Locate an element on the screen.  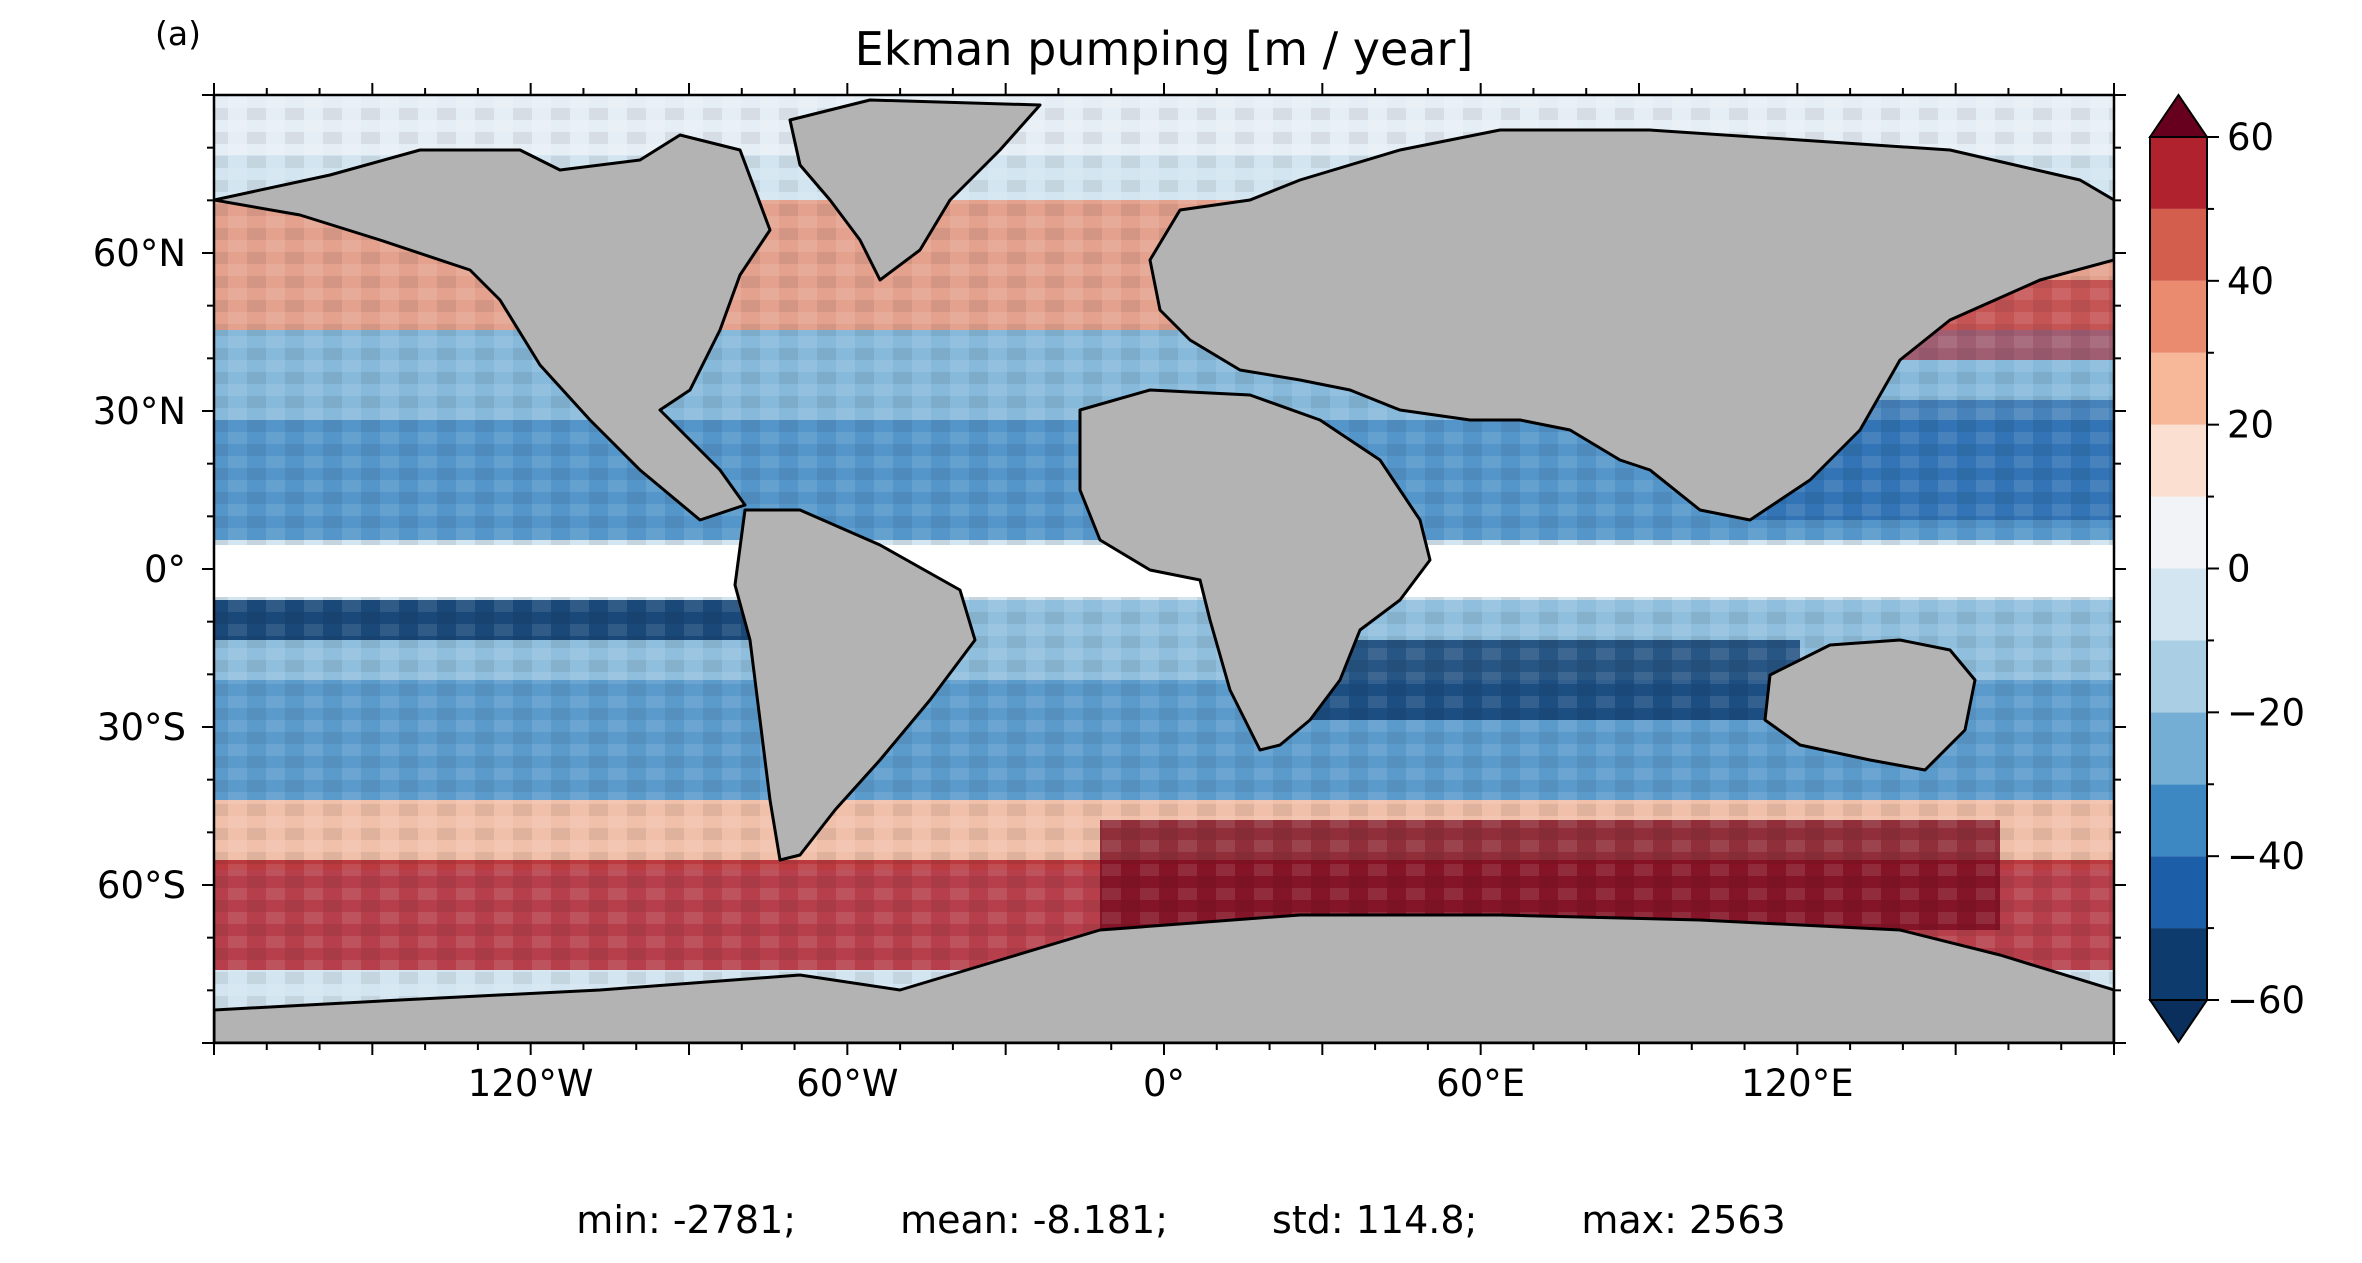
colorbar-tick-label: −40 is located at coordinates (2266, 856).